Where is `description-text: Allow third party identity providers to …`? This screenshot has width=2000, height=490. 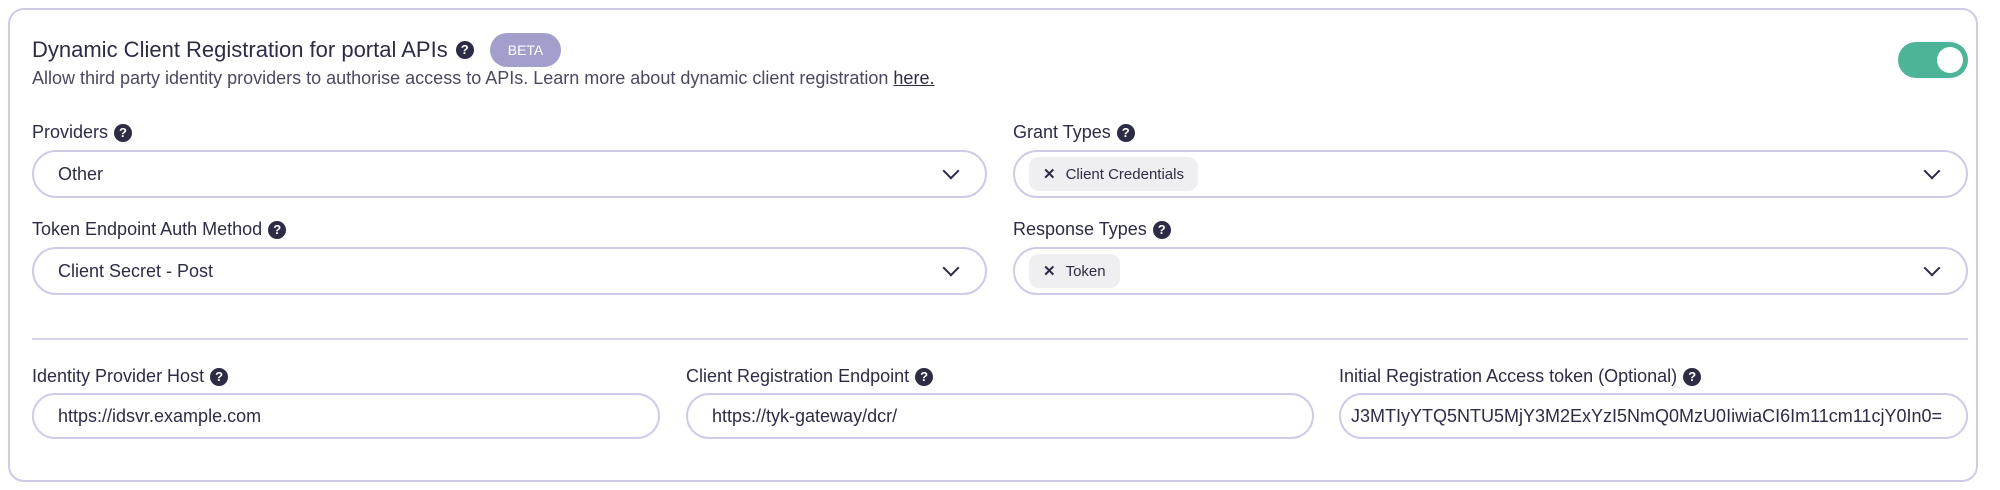
description-text: Allow third party identity providers to … is located at coordinates (463, 78).